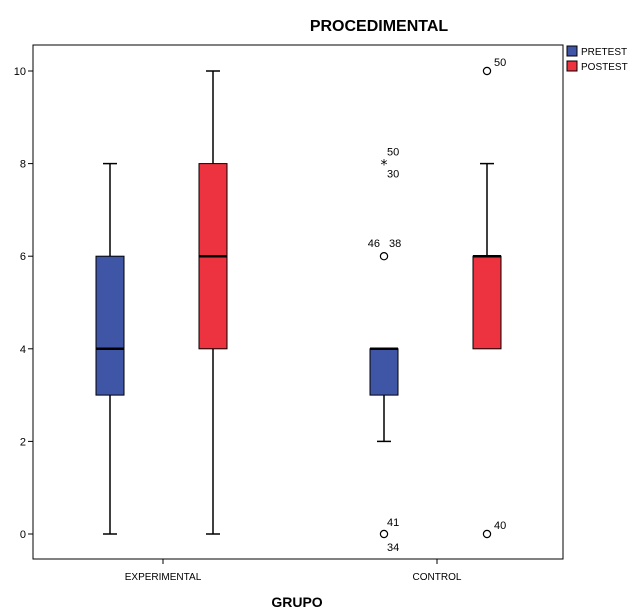 Image resolution: width=639 pixels, height=610 pixels. Describe the element at coordinates (23, 303) in the screenshot. I see `y-axis: 0 2 4 6 8 10` at that location.